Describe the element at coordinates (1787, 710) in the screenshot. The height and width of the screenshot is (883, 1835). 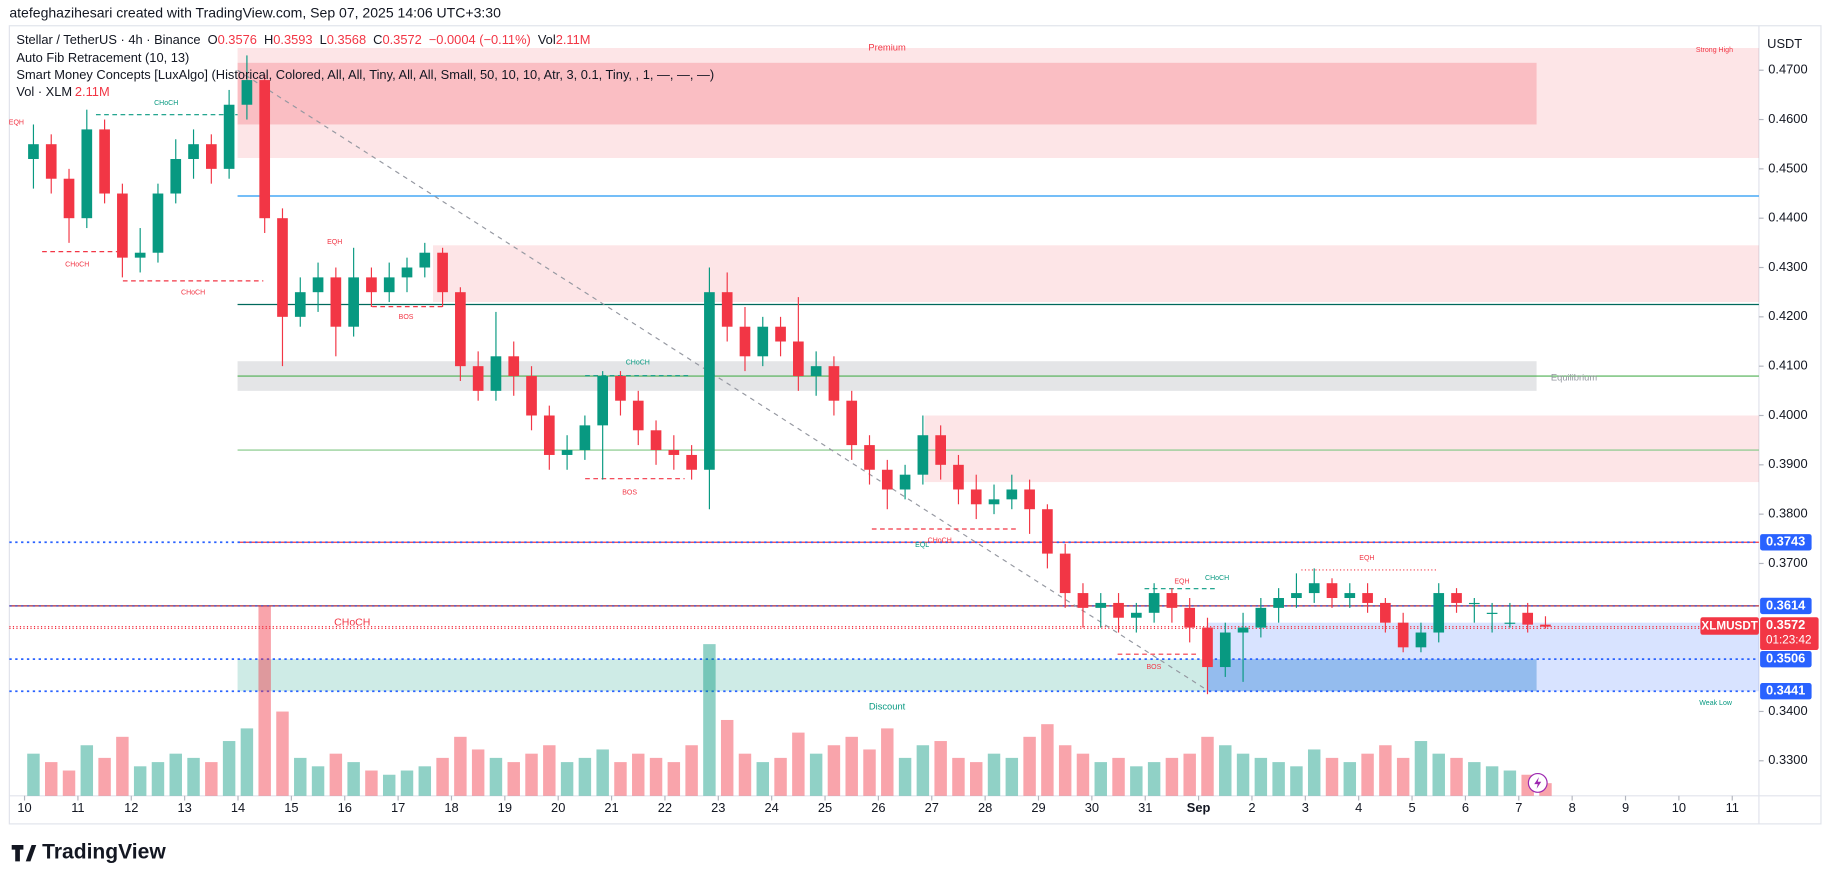
I see `y-tick-label: 0.3400` at that location.